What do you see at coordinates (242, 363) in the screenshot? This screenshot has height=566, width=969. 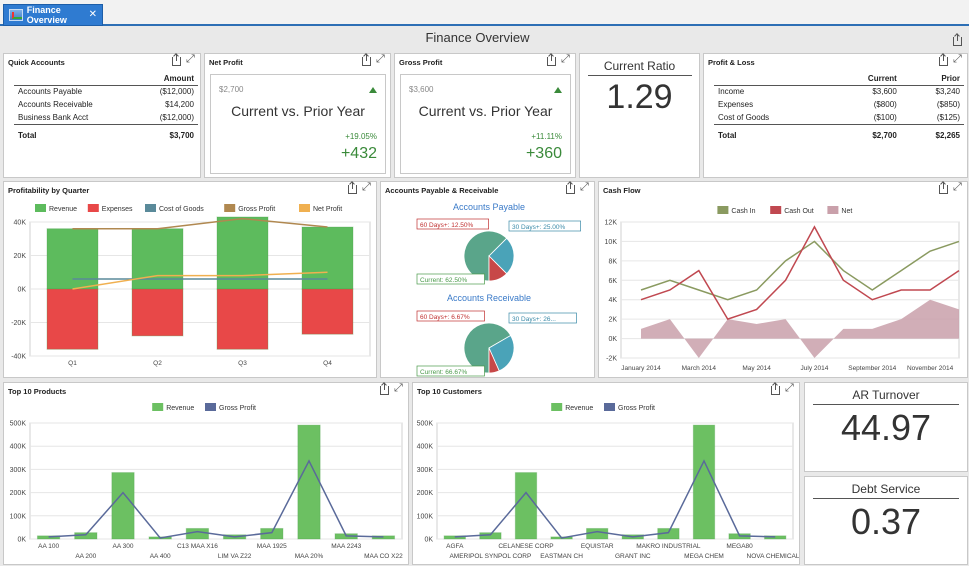 I see `x-tick-label: Q3` at bounding box center [242, 363].